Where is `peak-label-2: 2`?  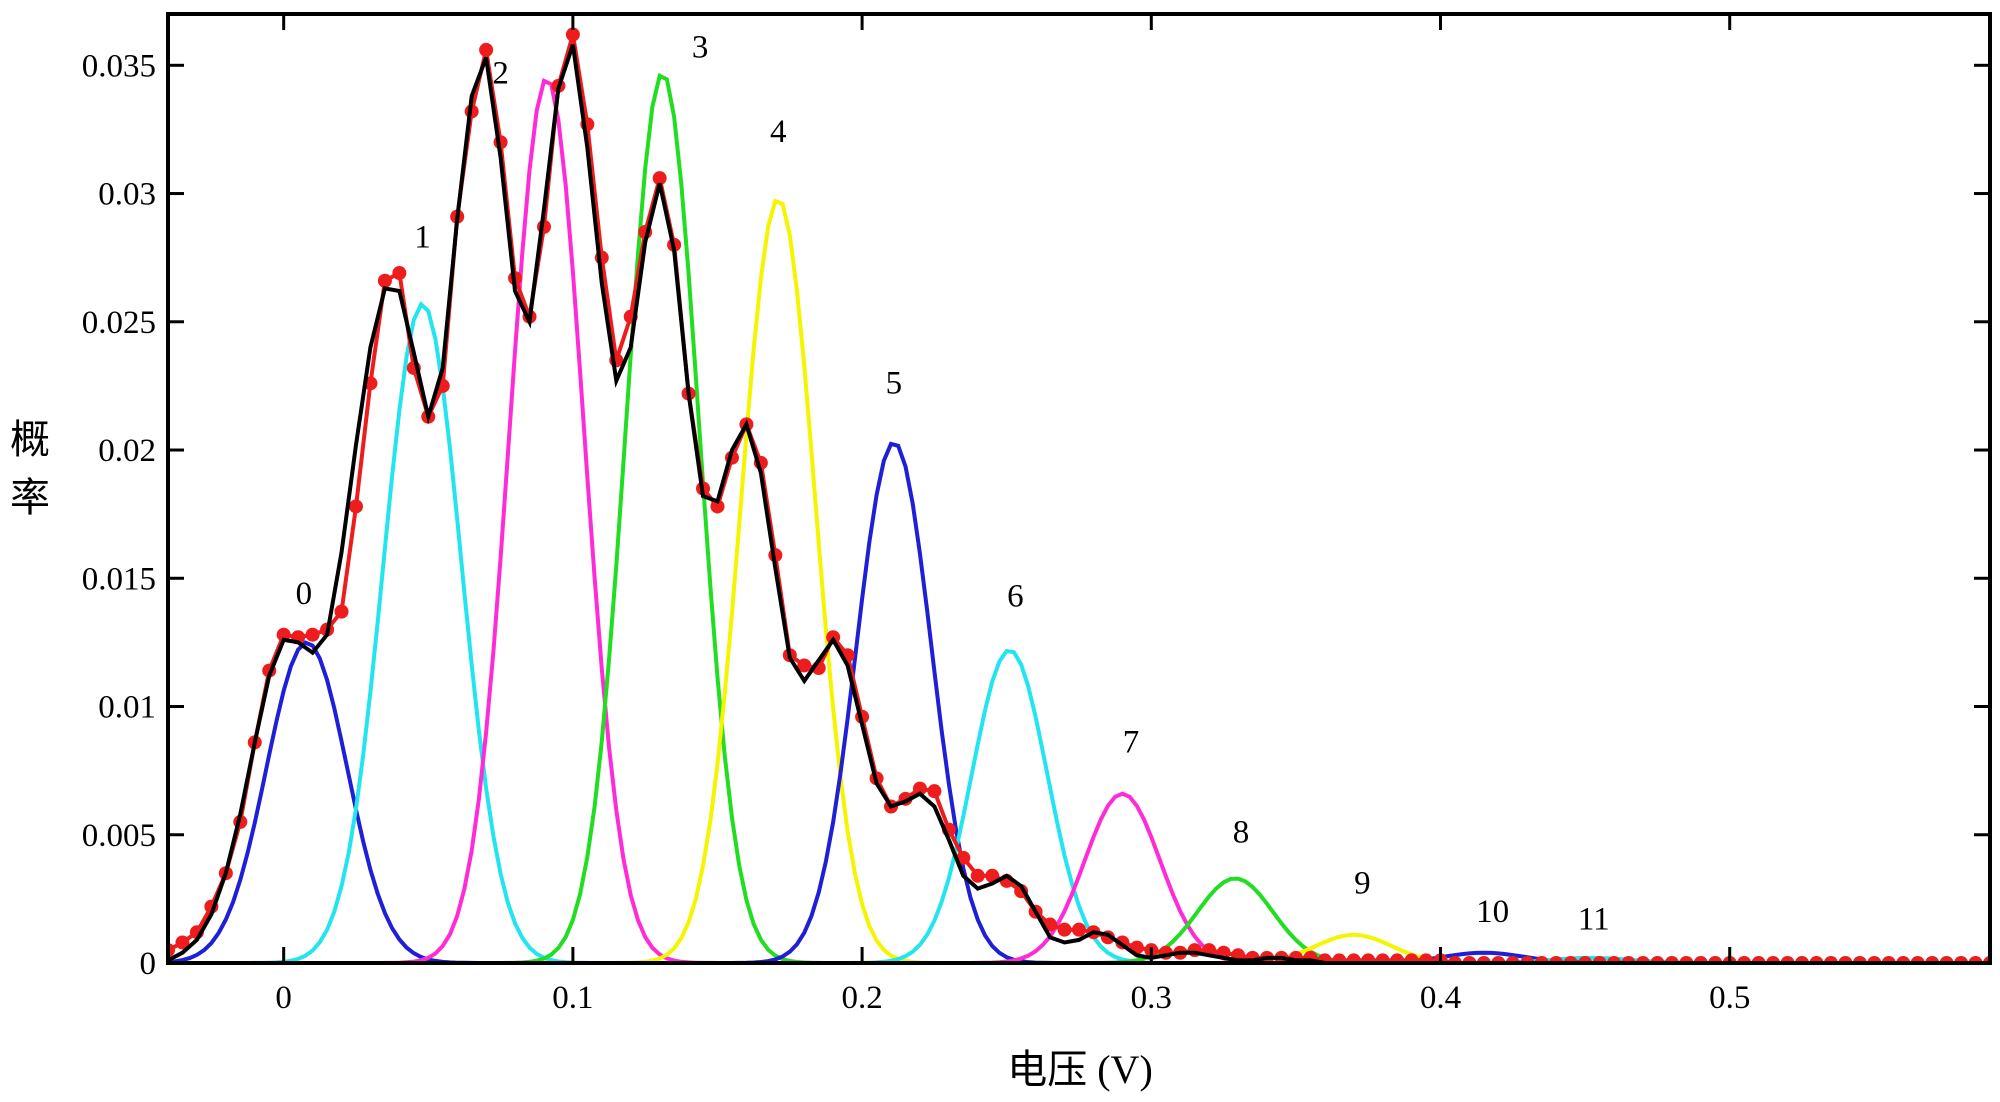 peak-label-2: 2 is located at coordinates (500, 73).